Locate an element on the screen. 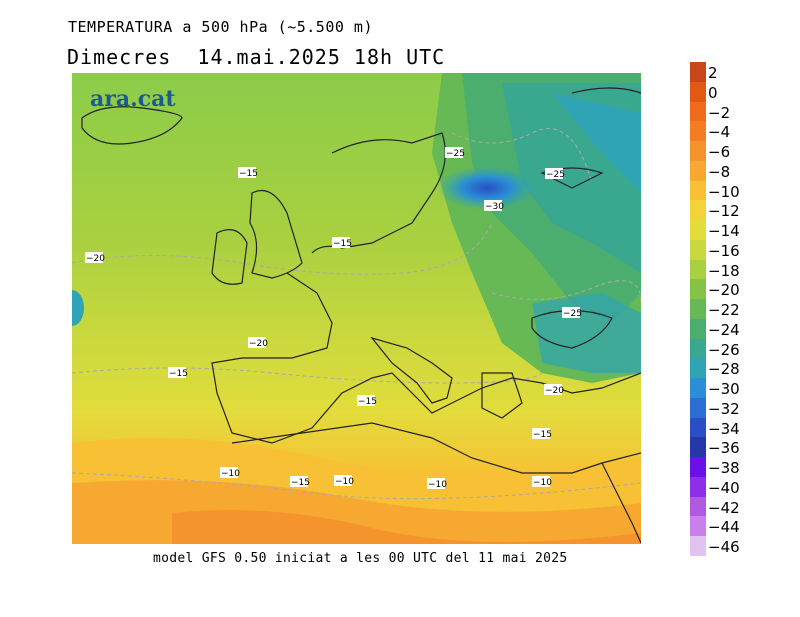  colorbar is located at coordinates (698, 309).